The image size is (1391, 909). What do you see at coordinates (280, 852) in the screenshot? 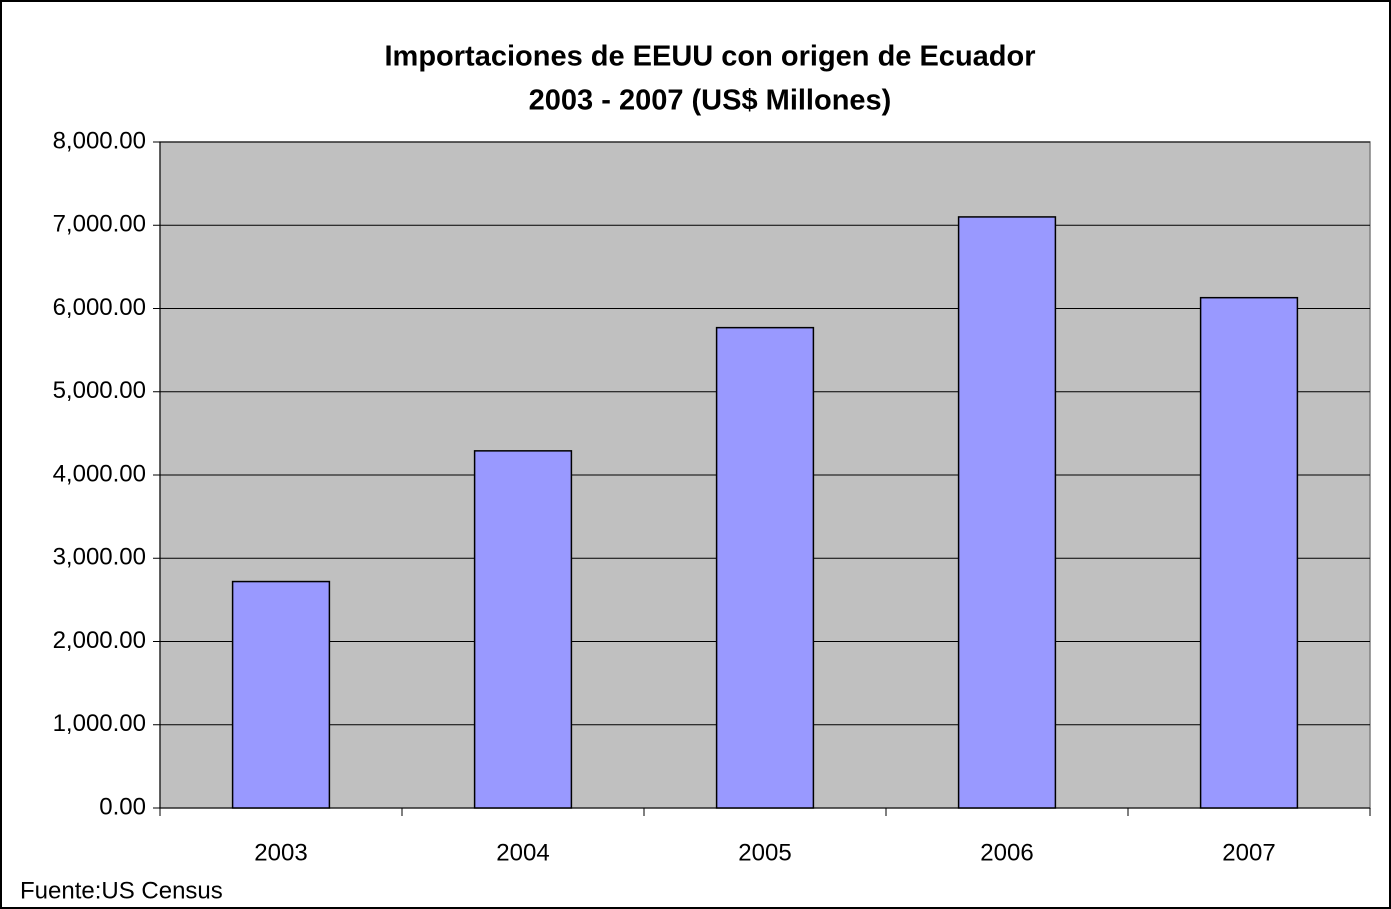
I see `x-tick-label: 2003` at bounding box center [280, 852].